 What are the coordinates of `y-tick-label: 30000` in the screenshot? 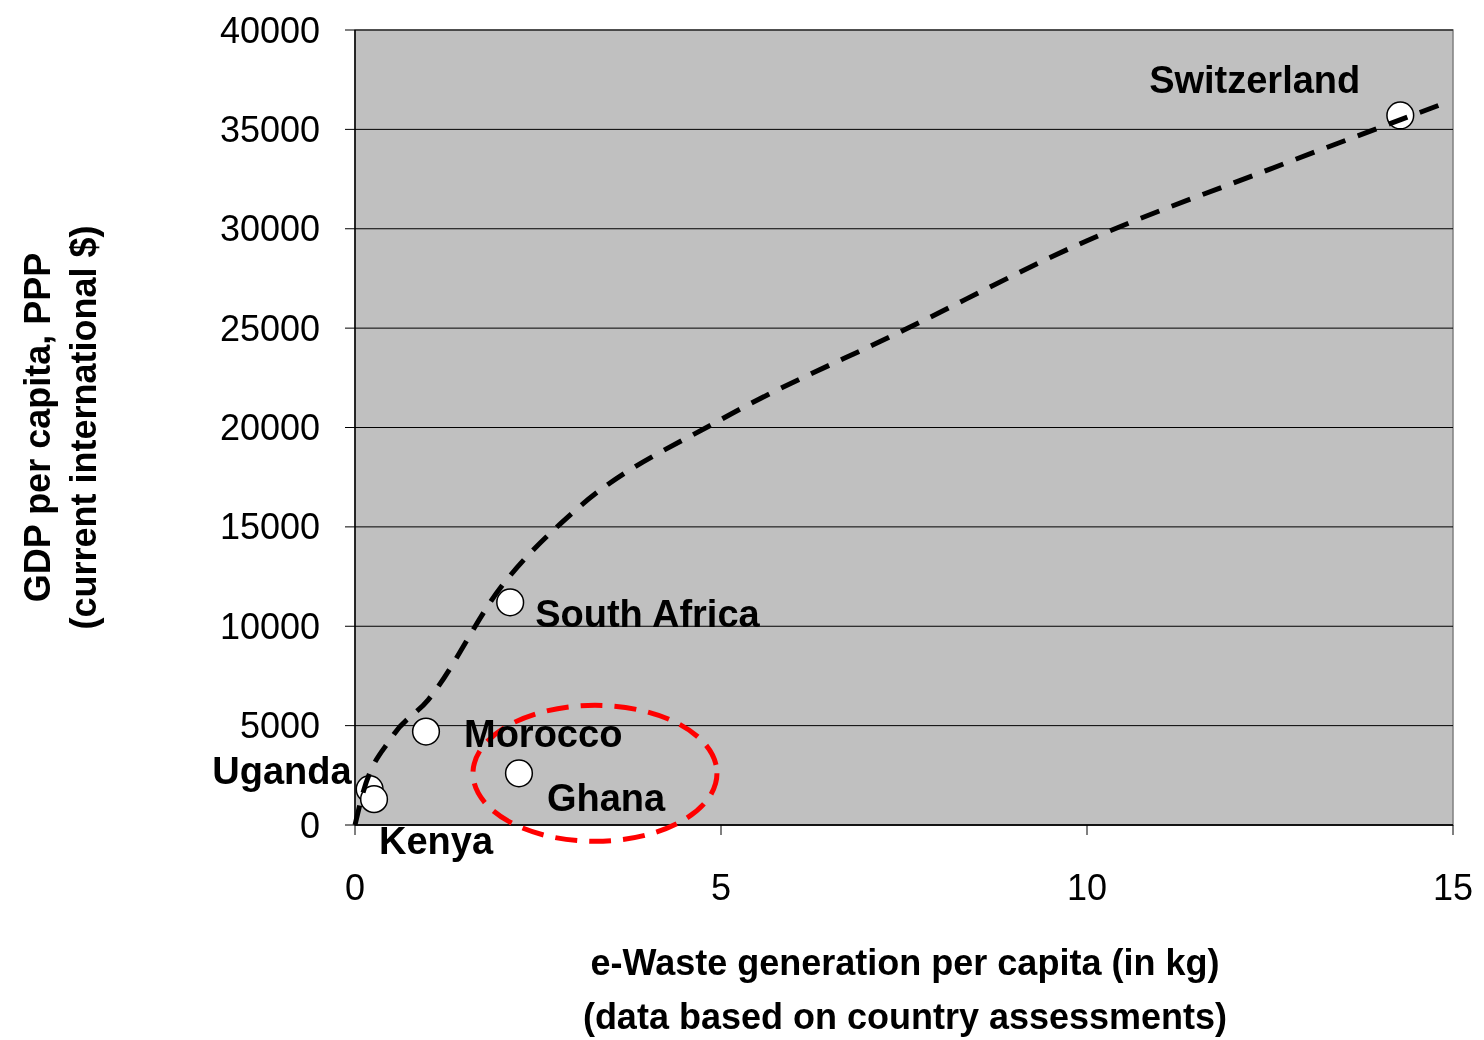 It's located at (269, 229).